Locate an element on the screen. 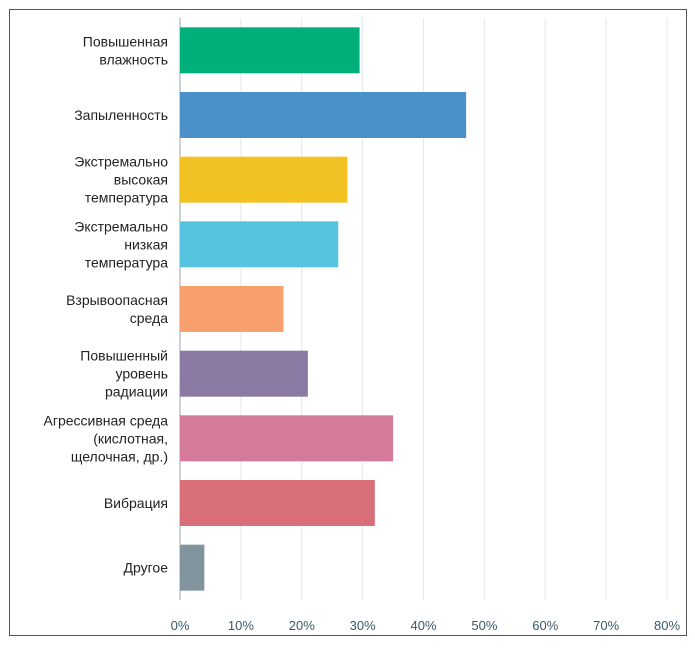 The width and height of the screenshot is (695, 652). x-tick-labels: 0% 10% 20% 30% 40% 50% 60% 70% 80% is located at coordinates (426, 625).